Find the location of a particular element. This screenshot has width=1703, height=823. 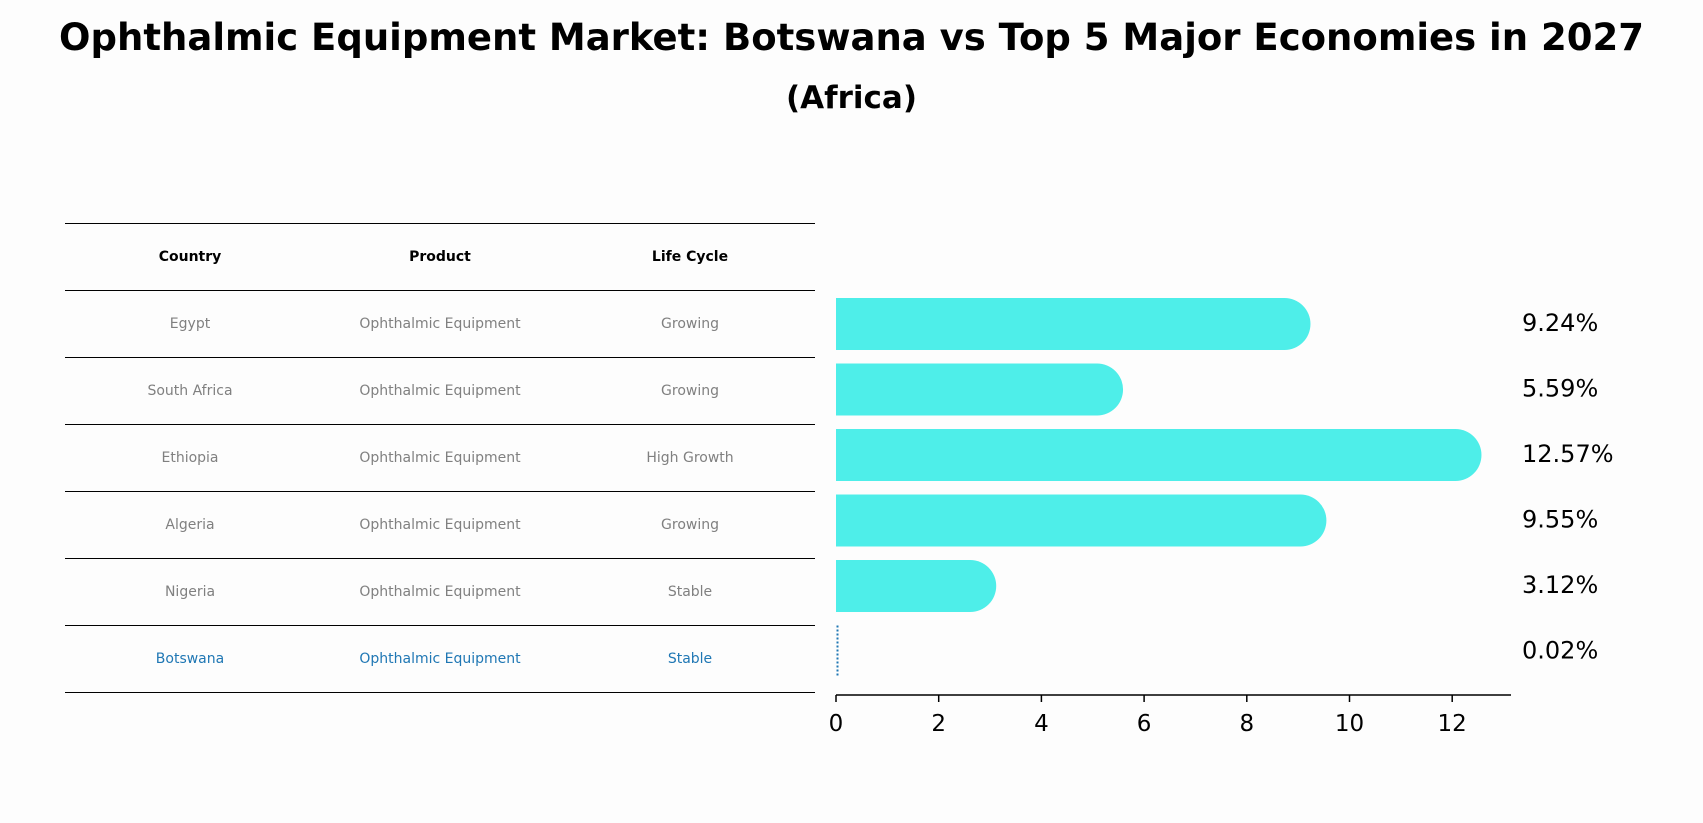

x-tick-label-4: 4 is located at coordinates (1041, 724).